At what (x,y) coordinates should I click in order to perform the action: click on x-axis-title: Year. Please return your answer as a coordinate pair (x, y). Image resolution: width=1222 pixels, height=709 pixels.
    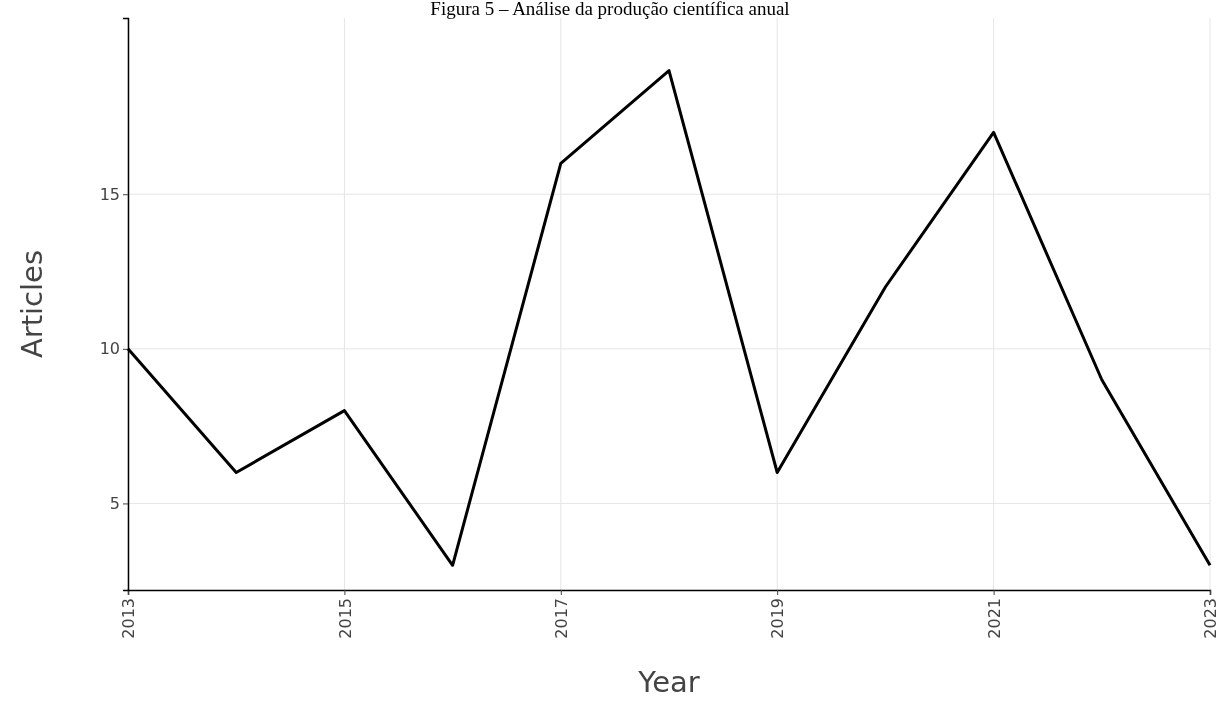
    Looking at the image, I should click on (668, 682).